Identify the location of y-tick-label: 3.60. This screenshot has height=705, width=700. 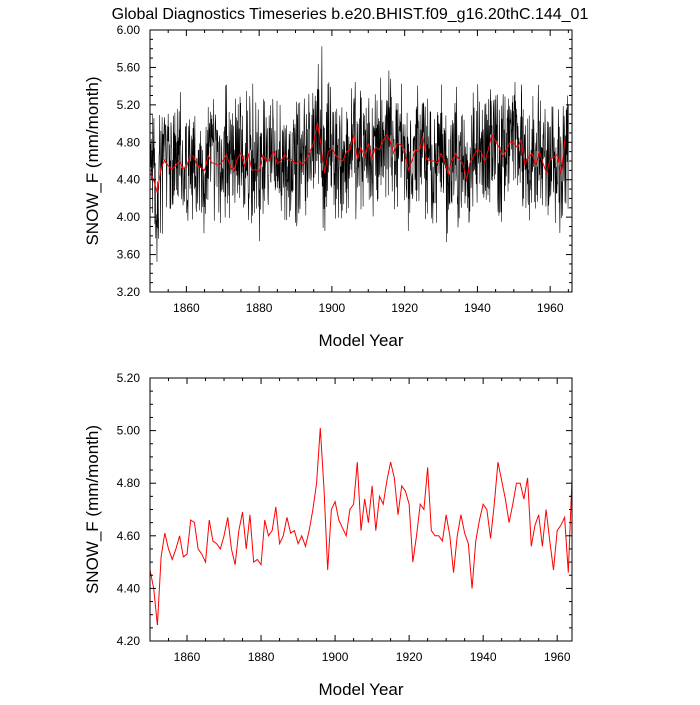
(129, 255).